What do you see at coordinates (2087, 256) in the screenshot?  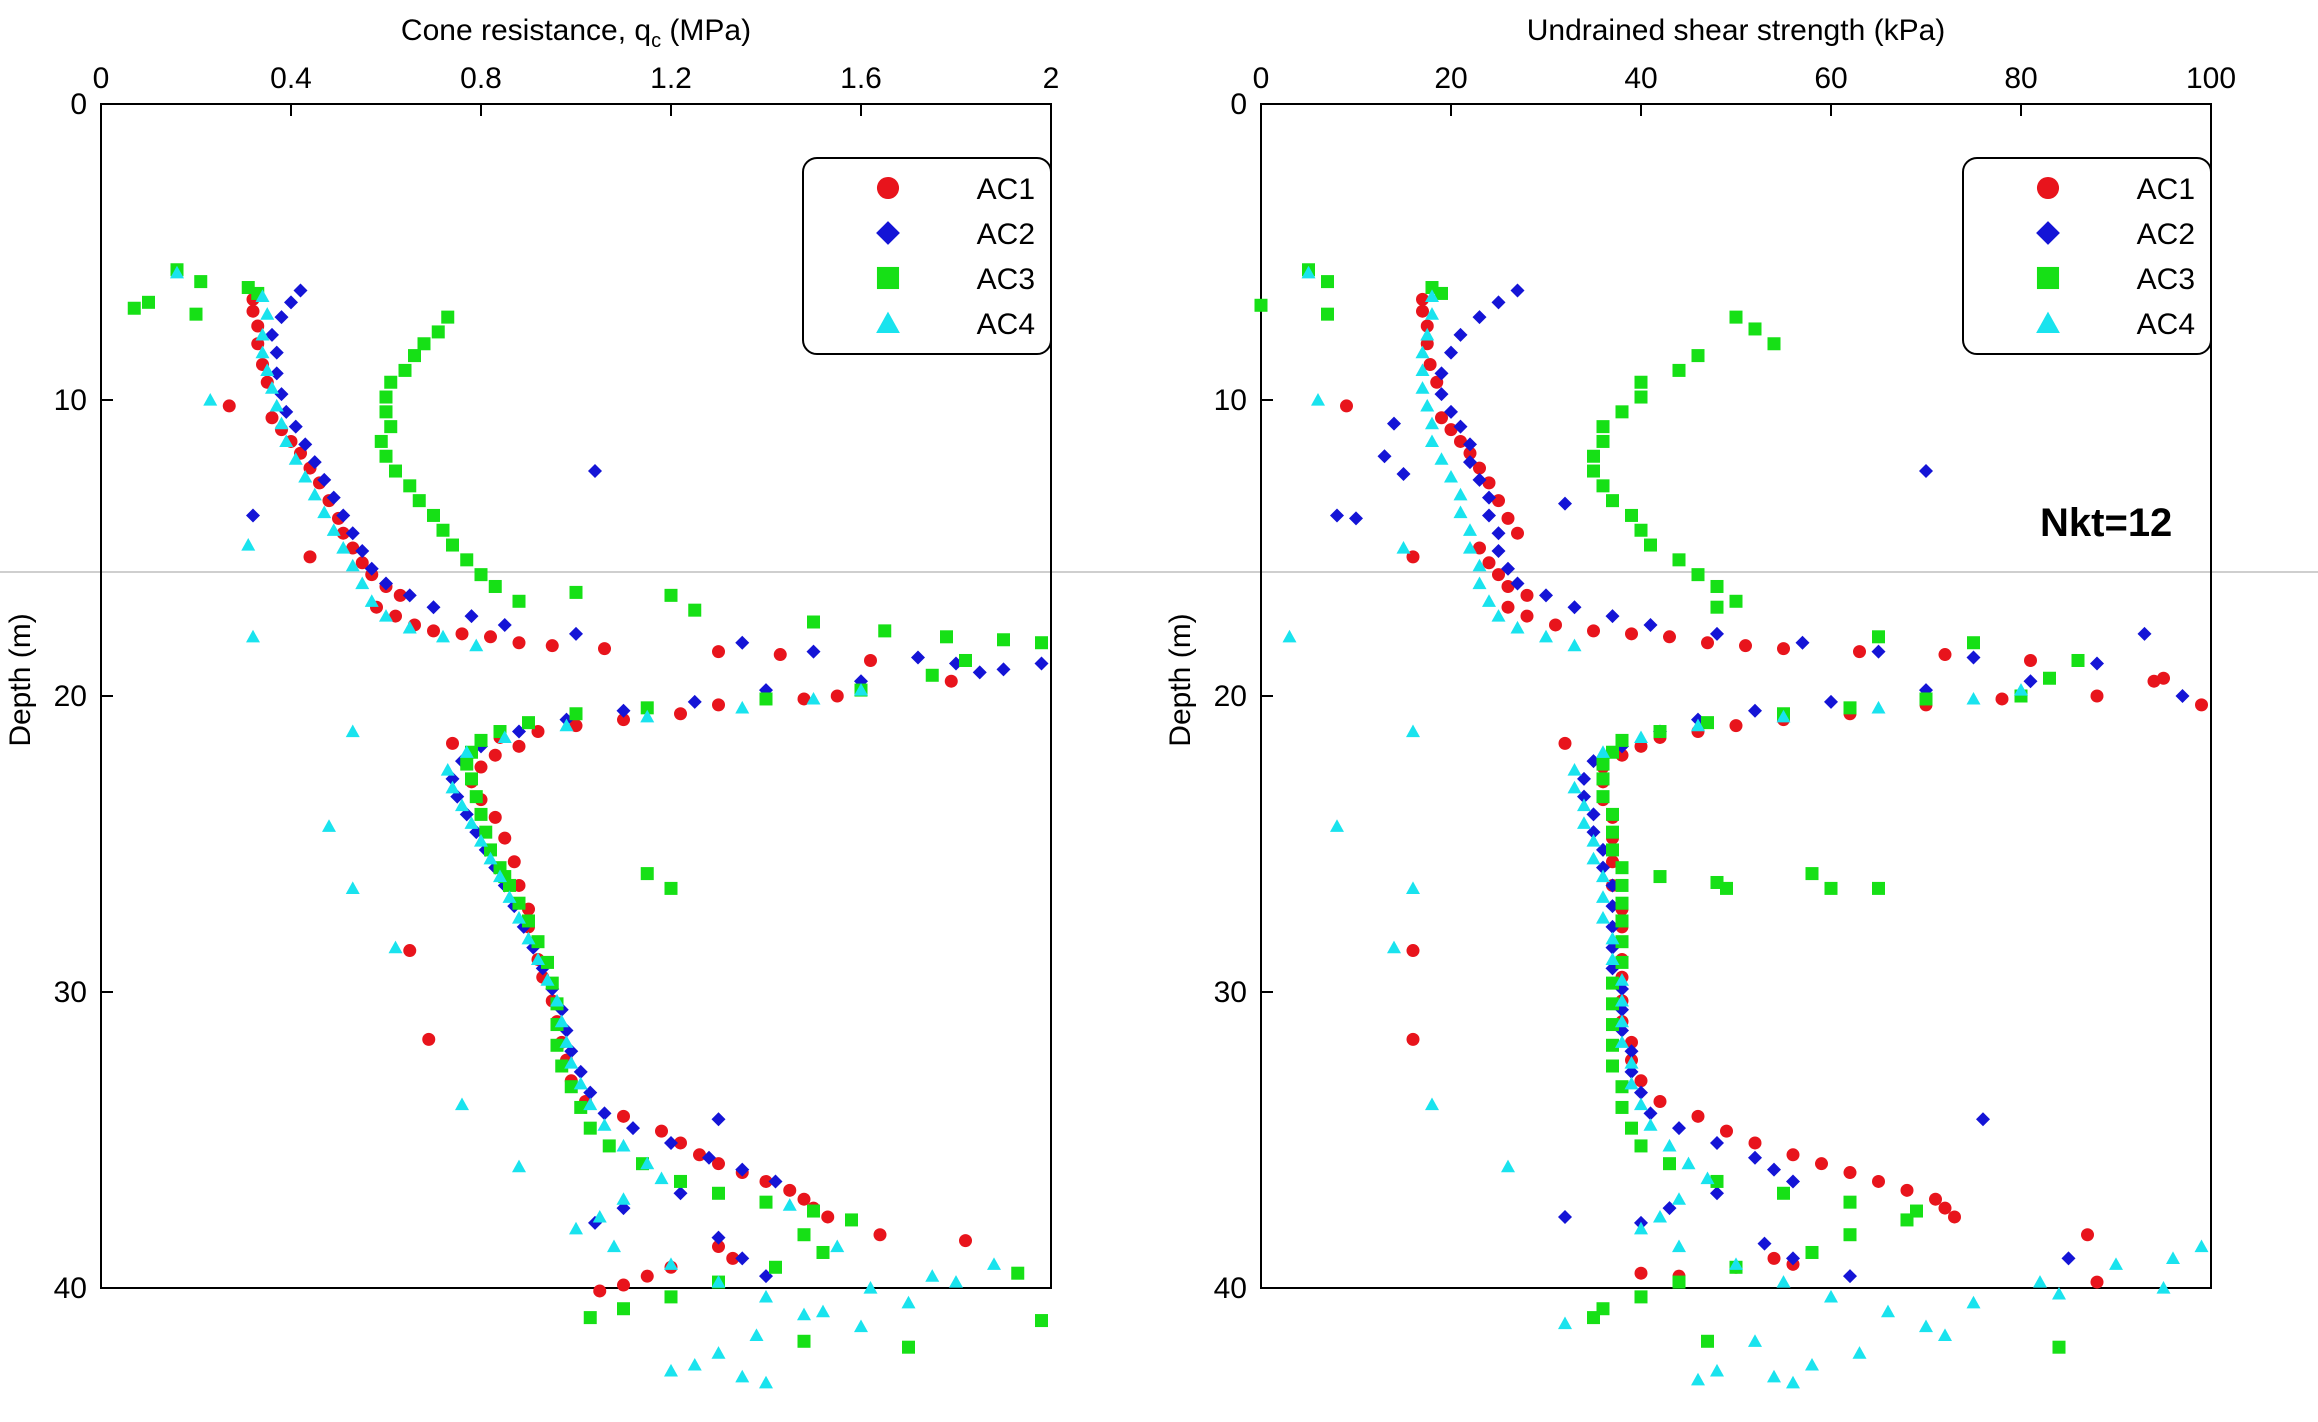 I see `right-legend: AC1 AC2 AC3 AC4` at bounding box center [2087, 256].